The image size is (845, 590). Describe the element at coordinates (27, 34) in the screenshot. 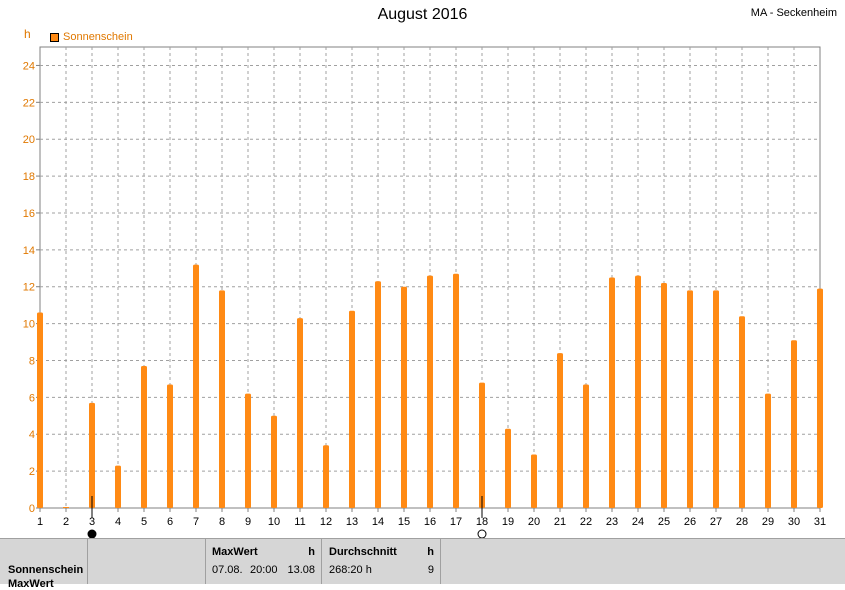

I see `y-axis-unit: h` at that location.